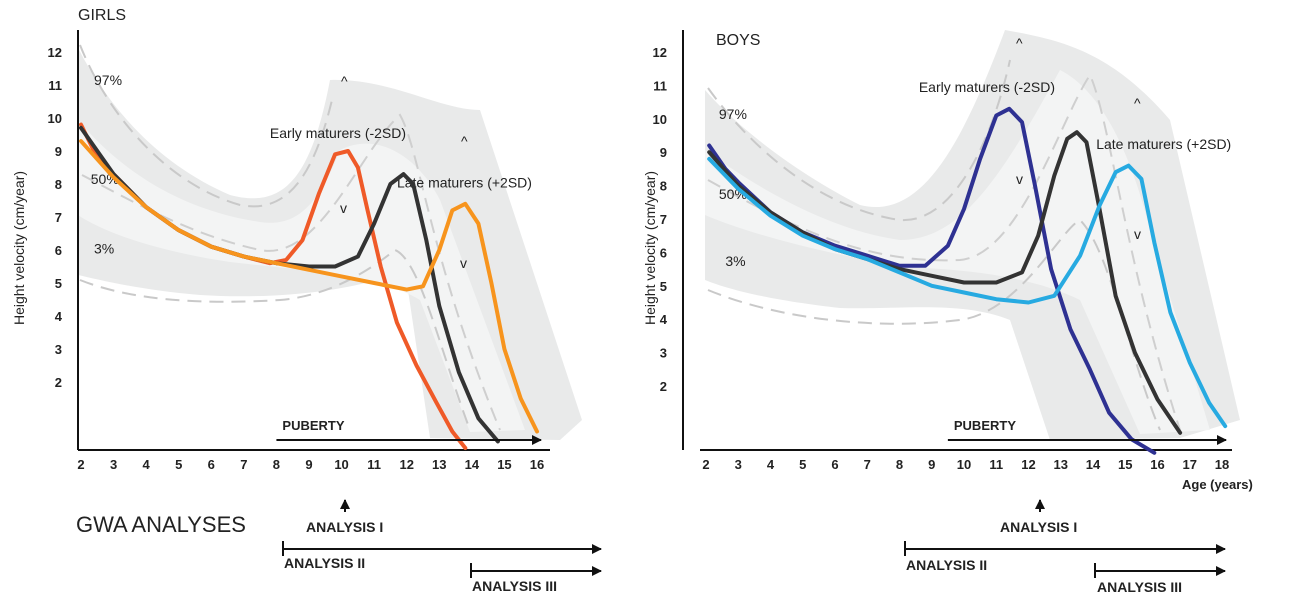 The image size is (1294, 598). What do you see at coordinates (19, 248) in the screenshot?
I see `girls-y-axis-label: Height velocity (cm/year)` at bounding box center [19, 248].